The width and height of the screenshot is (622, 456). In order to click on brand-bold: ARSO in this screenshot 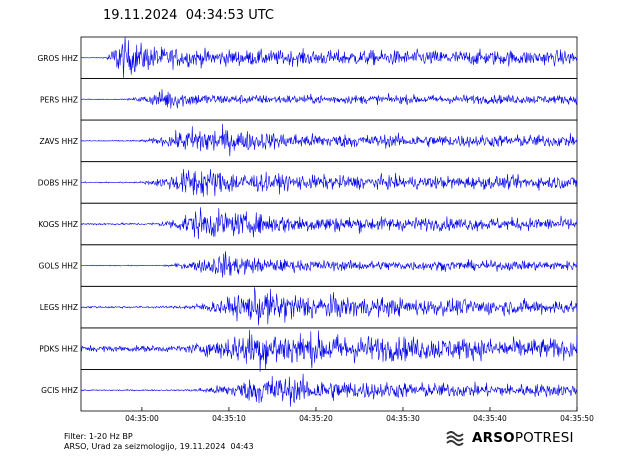, I will do `click(493, 438)`.